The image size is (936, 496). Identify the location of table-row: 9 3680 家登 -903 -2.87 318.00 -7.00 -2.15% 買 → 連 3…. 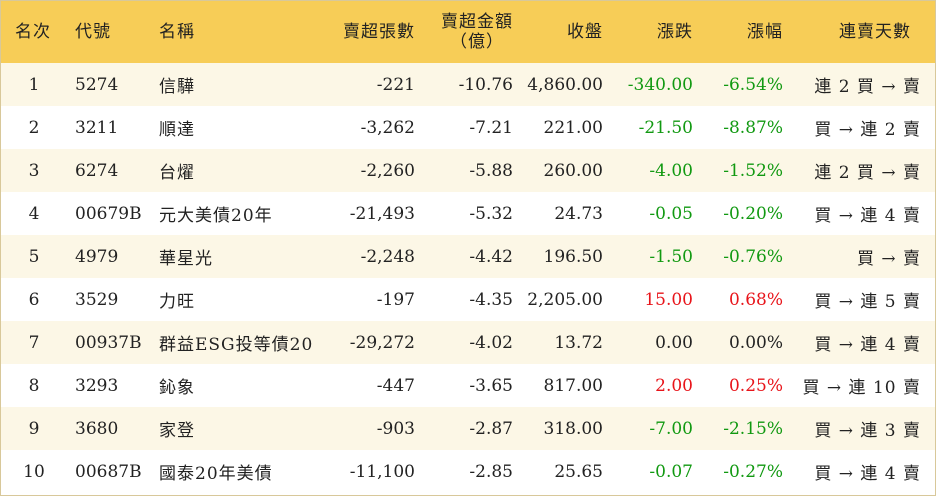
(468, 428).